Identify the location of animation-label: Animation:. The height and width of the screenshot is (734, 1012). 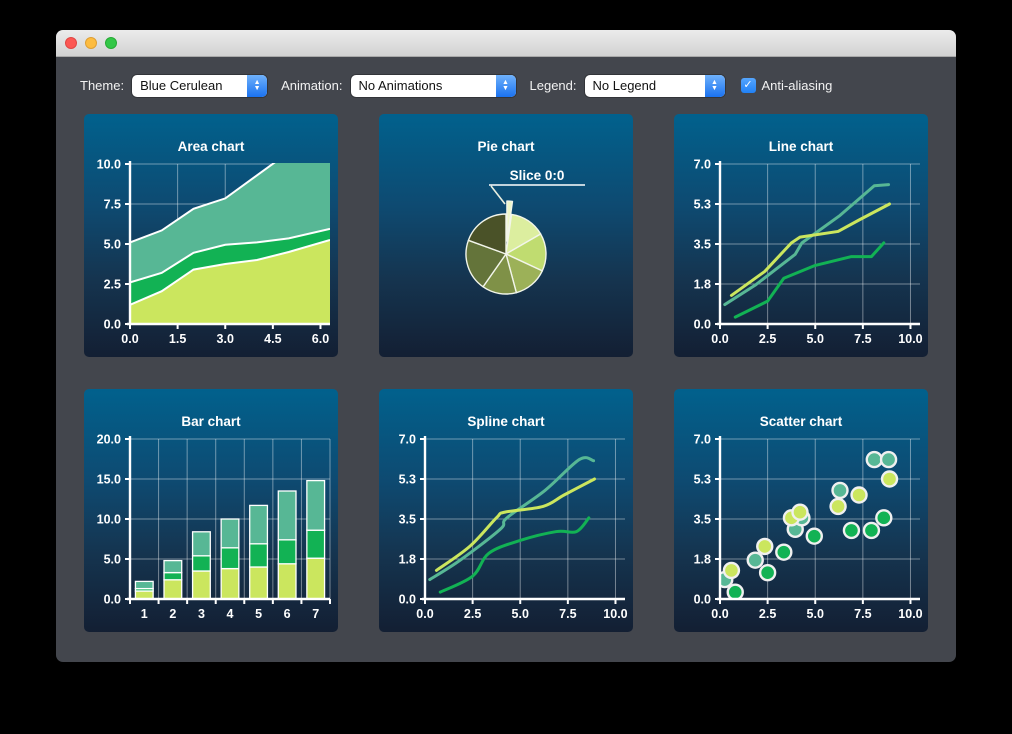
(312, 85).